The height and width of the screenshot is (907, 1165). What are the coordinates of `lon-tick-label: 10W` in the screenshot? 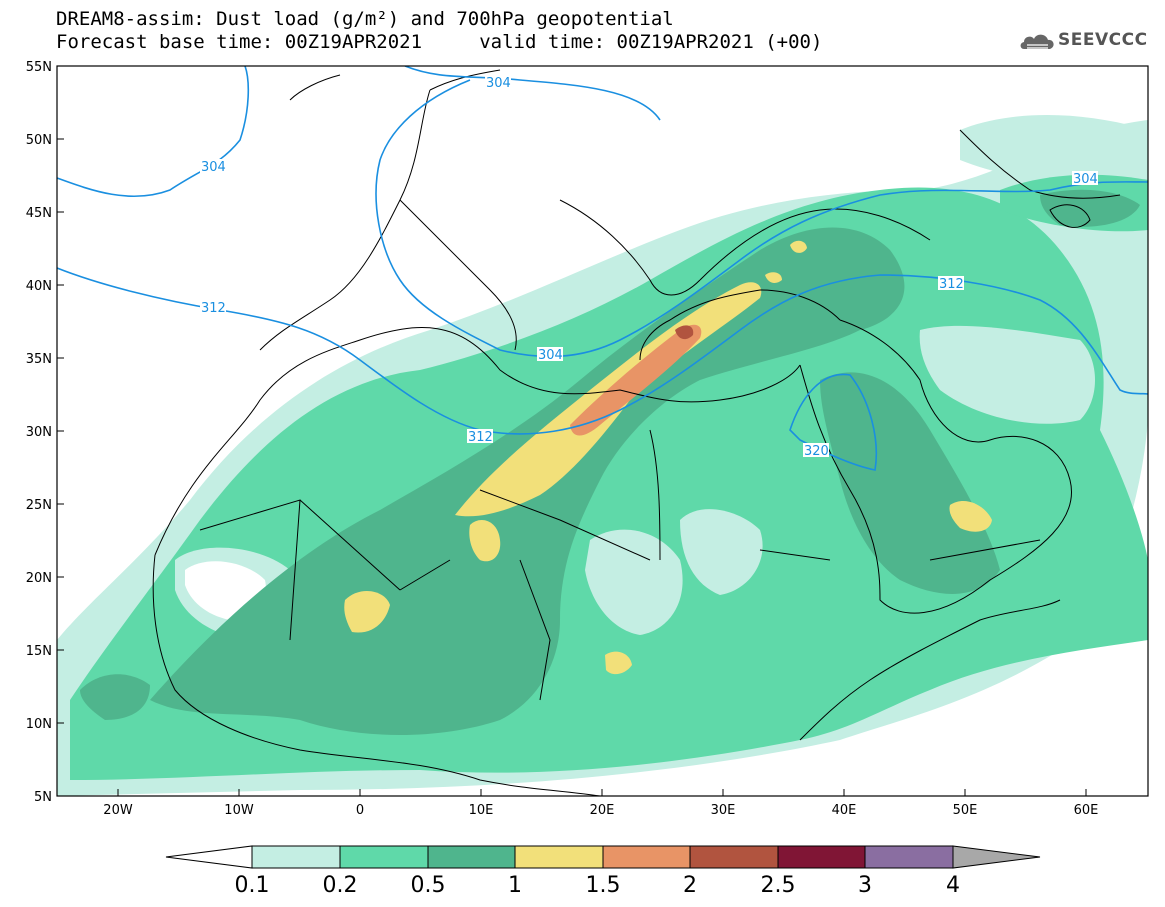 It's located at (239, 810).